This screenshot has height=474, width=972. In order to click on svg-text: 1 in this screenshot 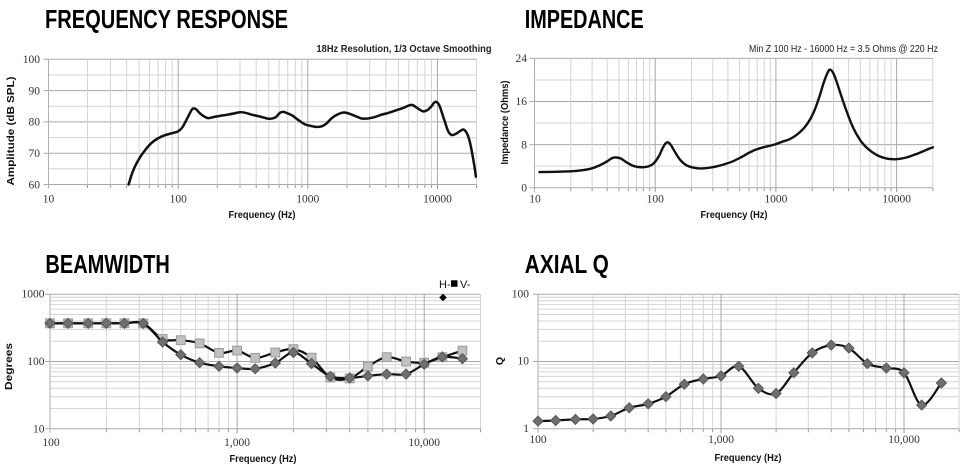, I will do `click(526, 429)`.